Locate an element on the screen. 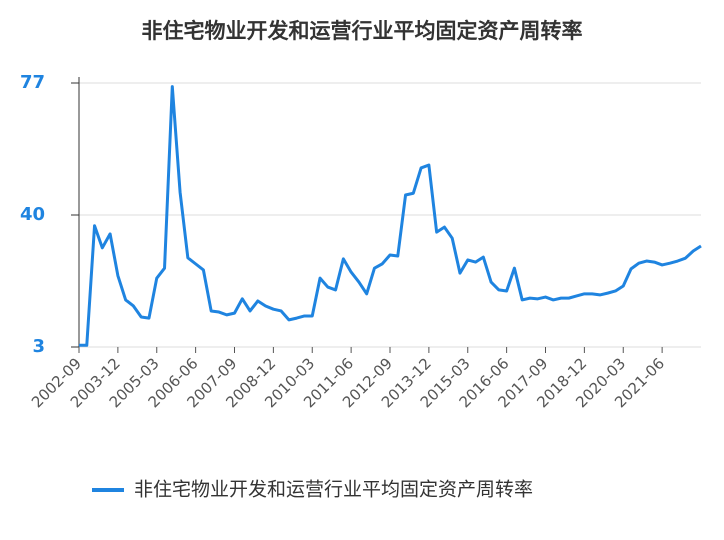 This screenshot has height=540, width=724. y-tick-label: 40 is located at coordinates (32, 214).